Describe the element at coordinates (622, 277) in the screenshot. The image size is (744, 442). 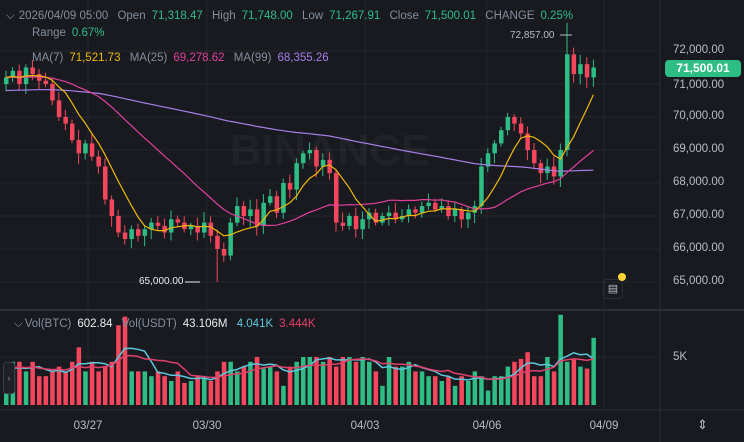
I see `notification-dot` at that location.